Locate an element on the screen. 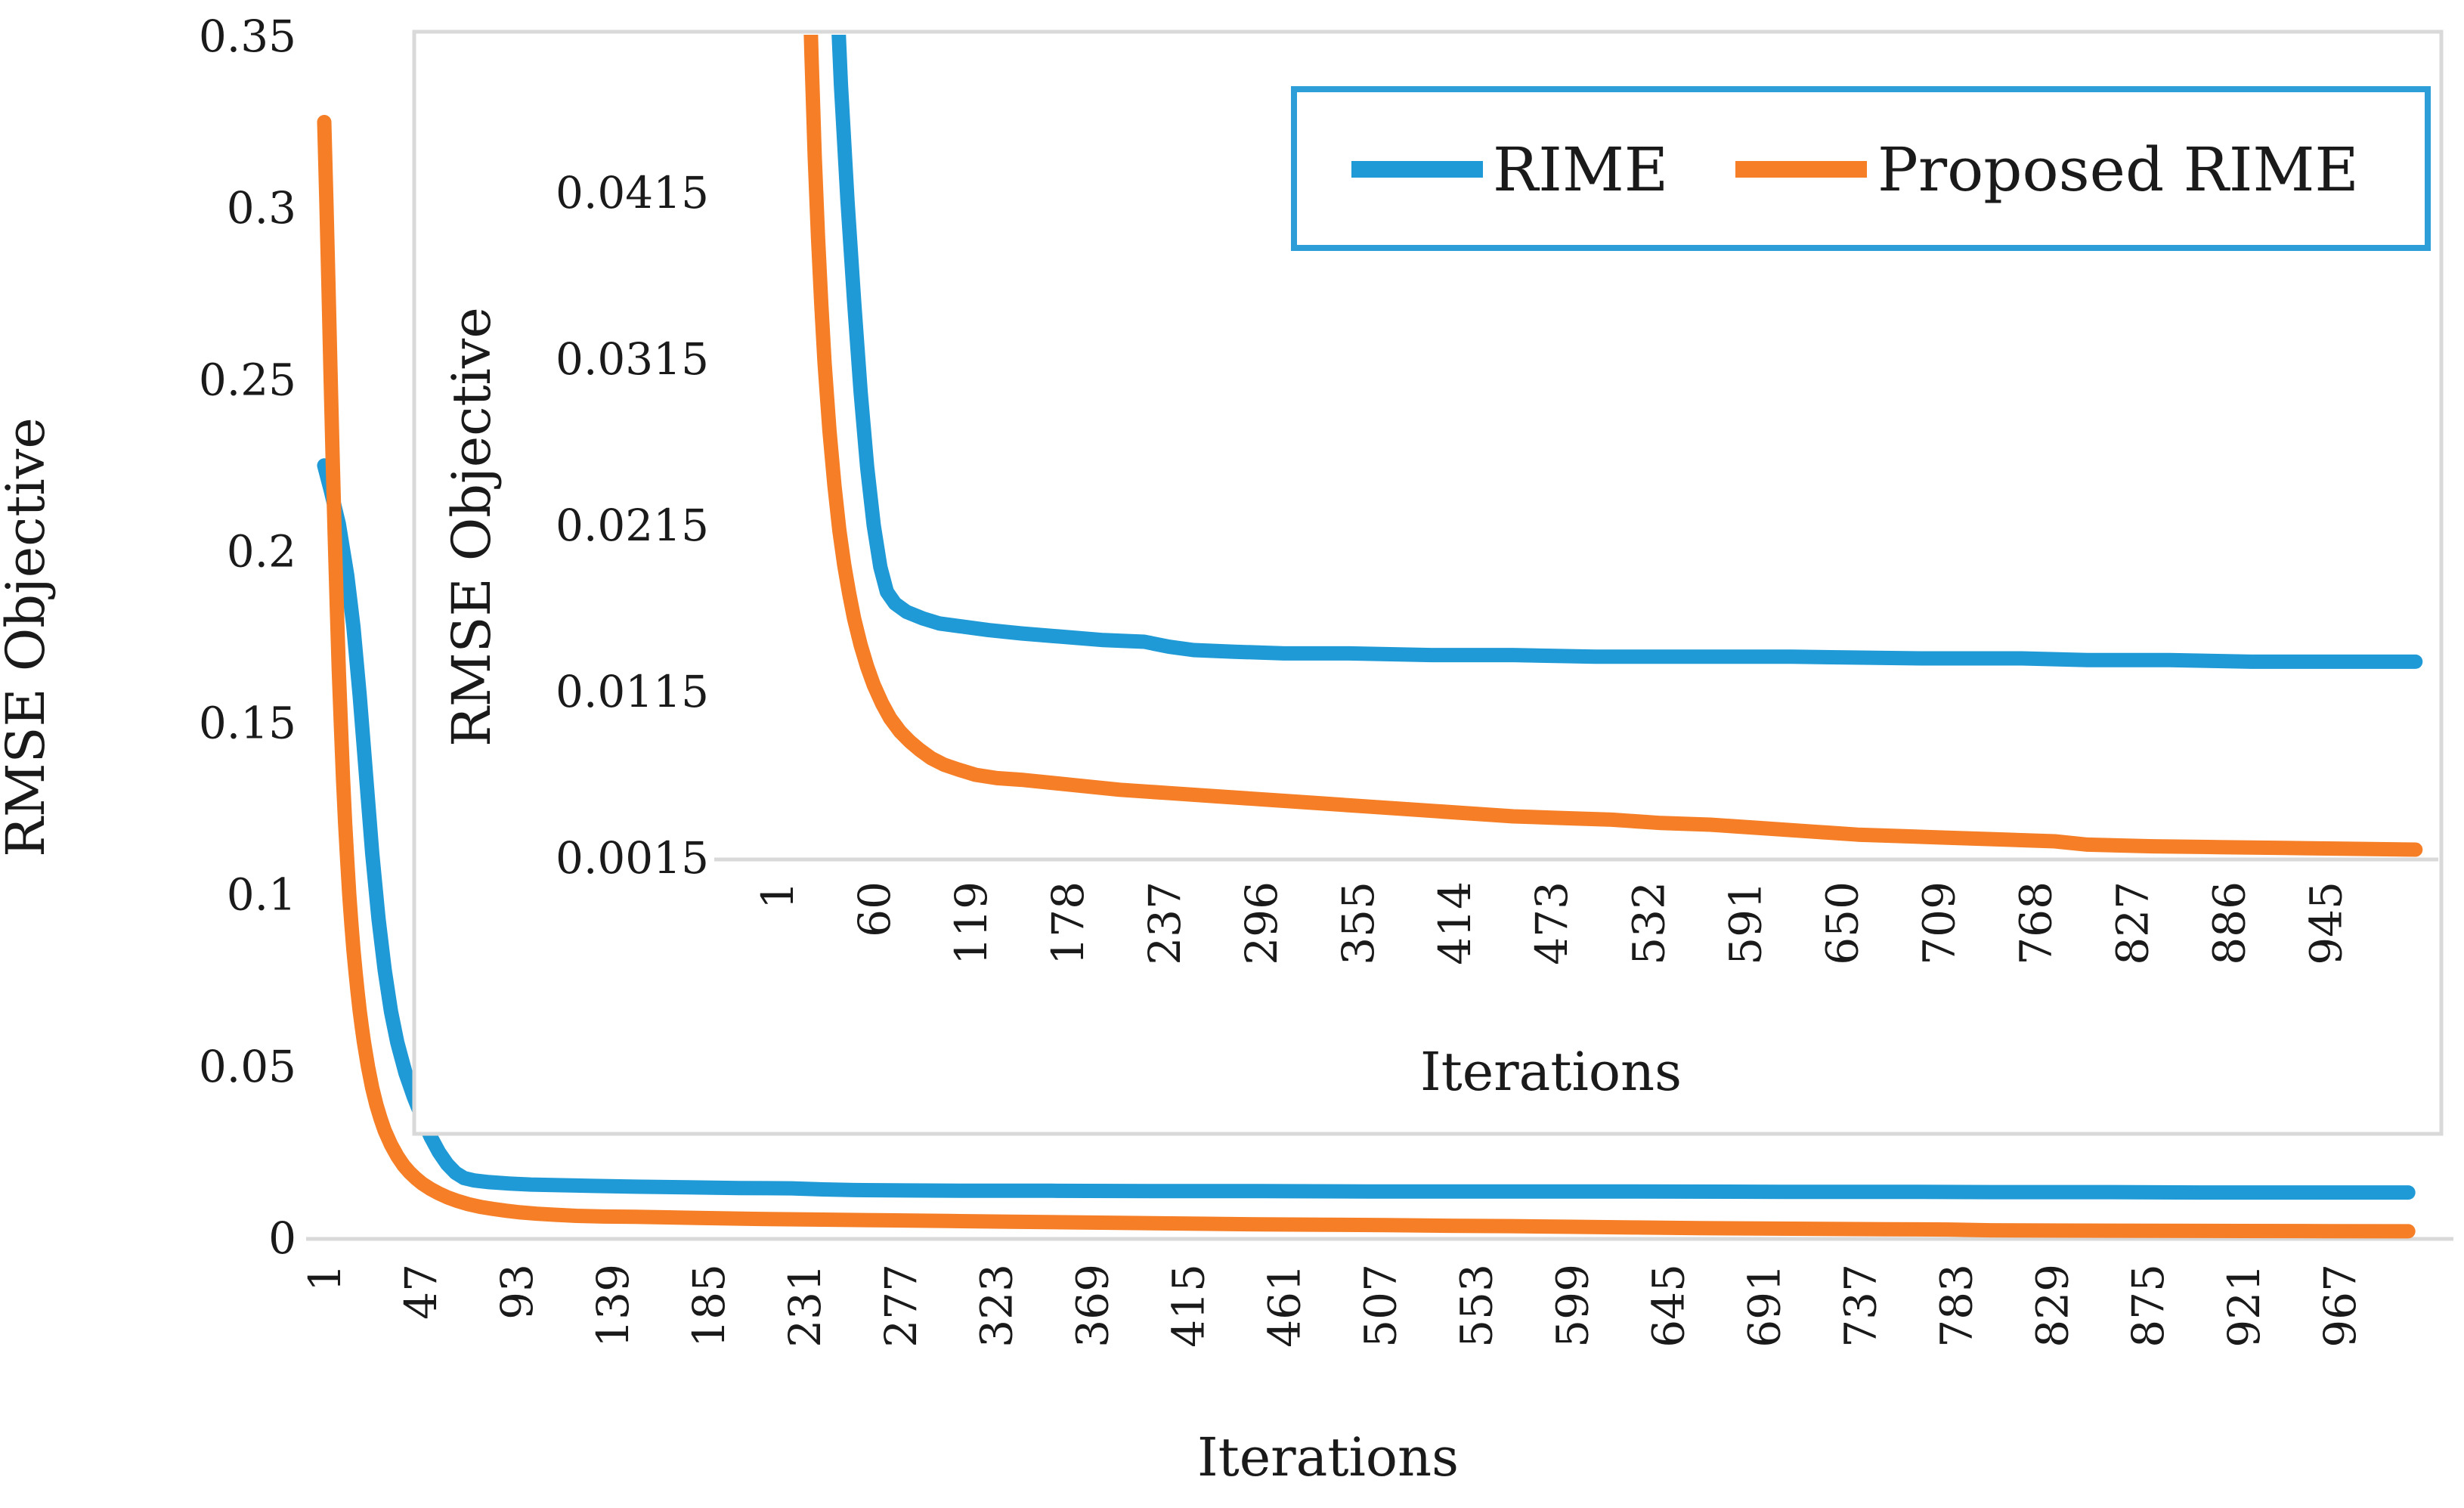  main-x-tick-label: 47 is located at coordinates (421, 1292).